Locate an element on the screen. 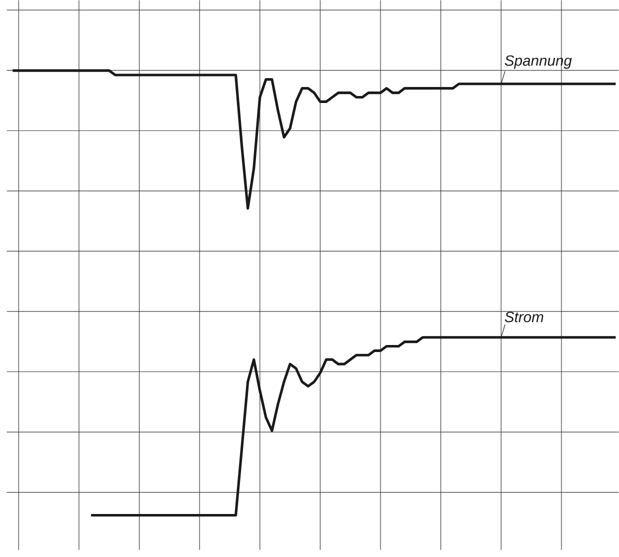 The width and height of the screenshot is (619, 557). series-label: Strom is located at coordinates (524, 317).